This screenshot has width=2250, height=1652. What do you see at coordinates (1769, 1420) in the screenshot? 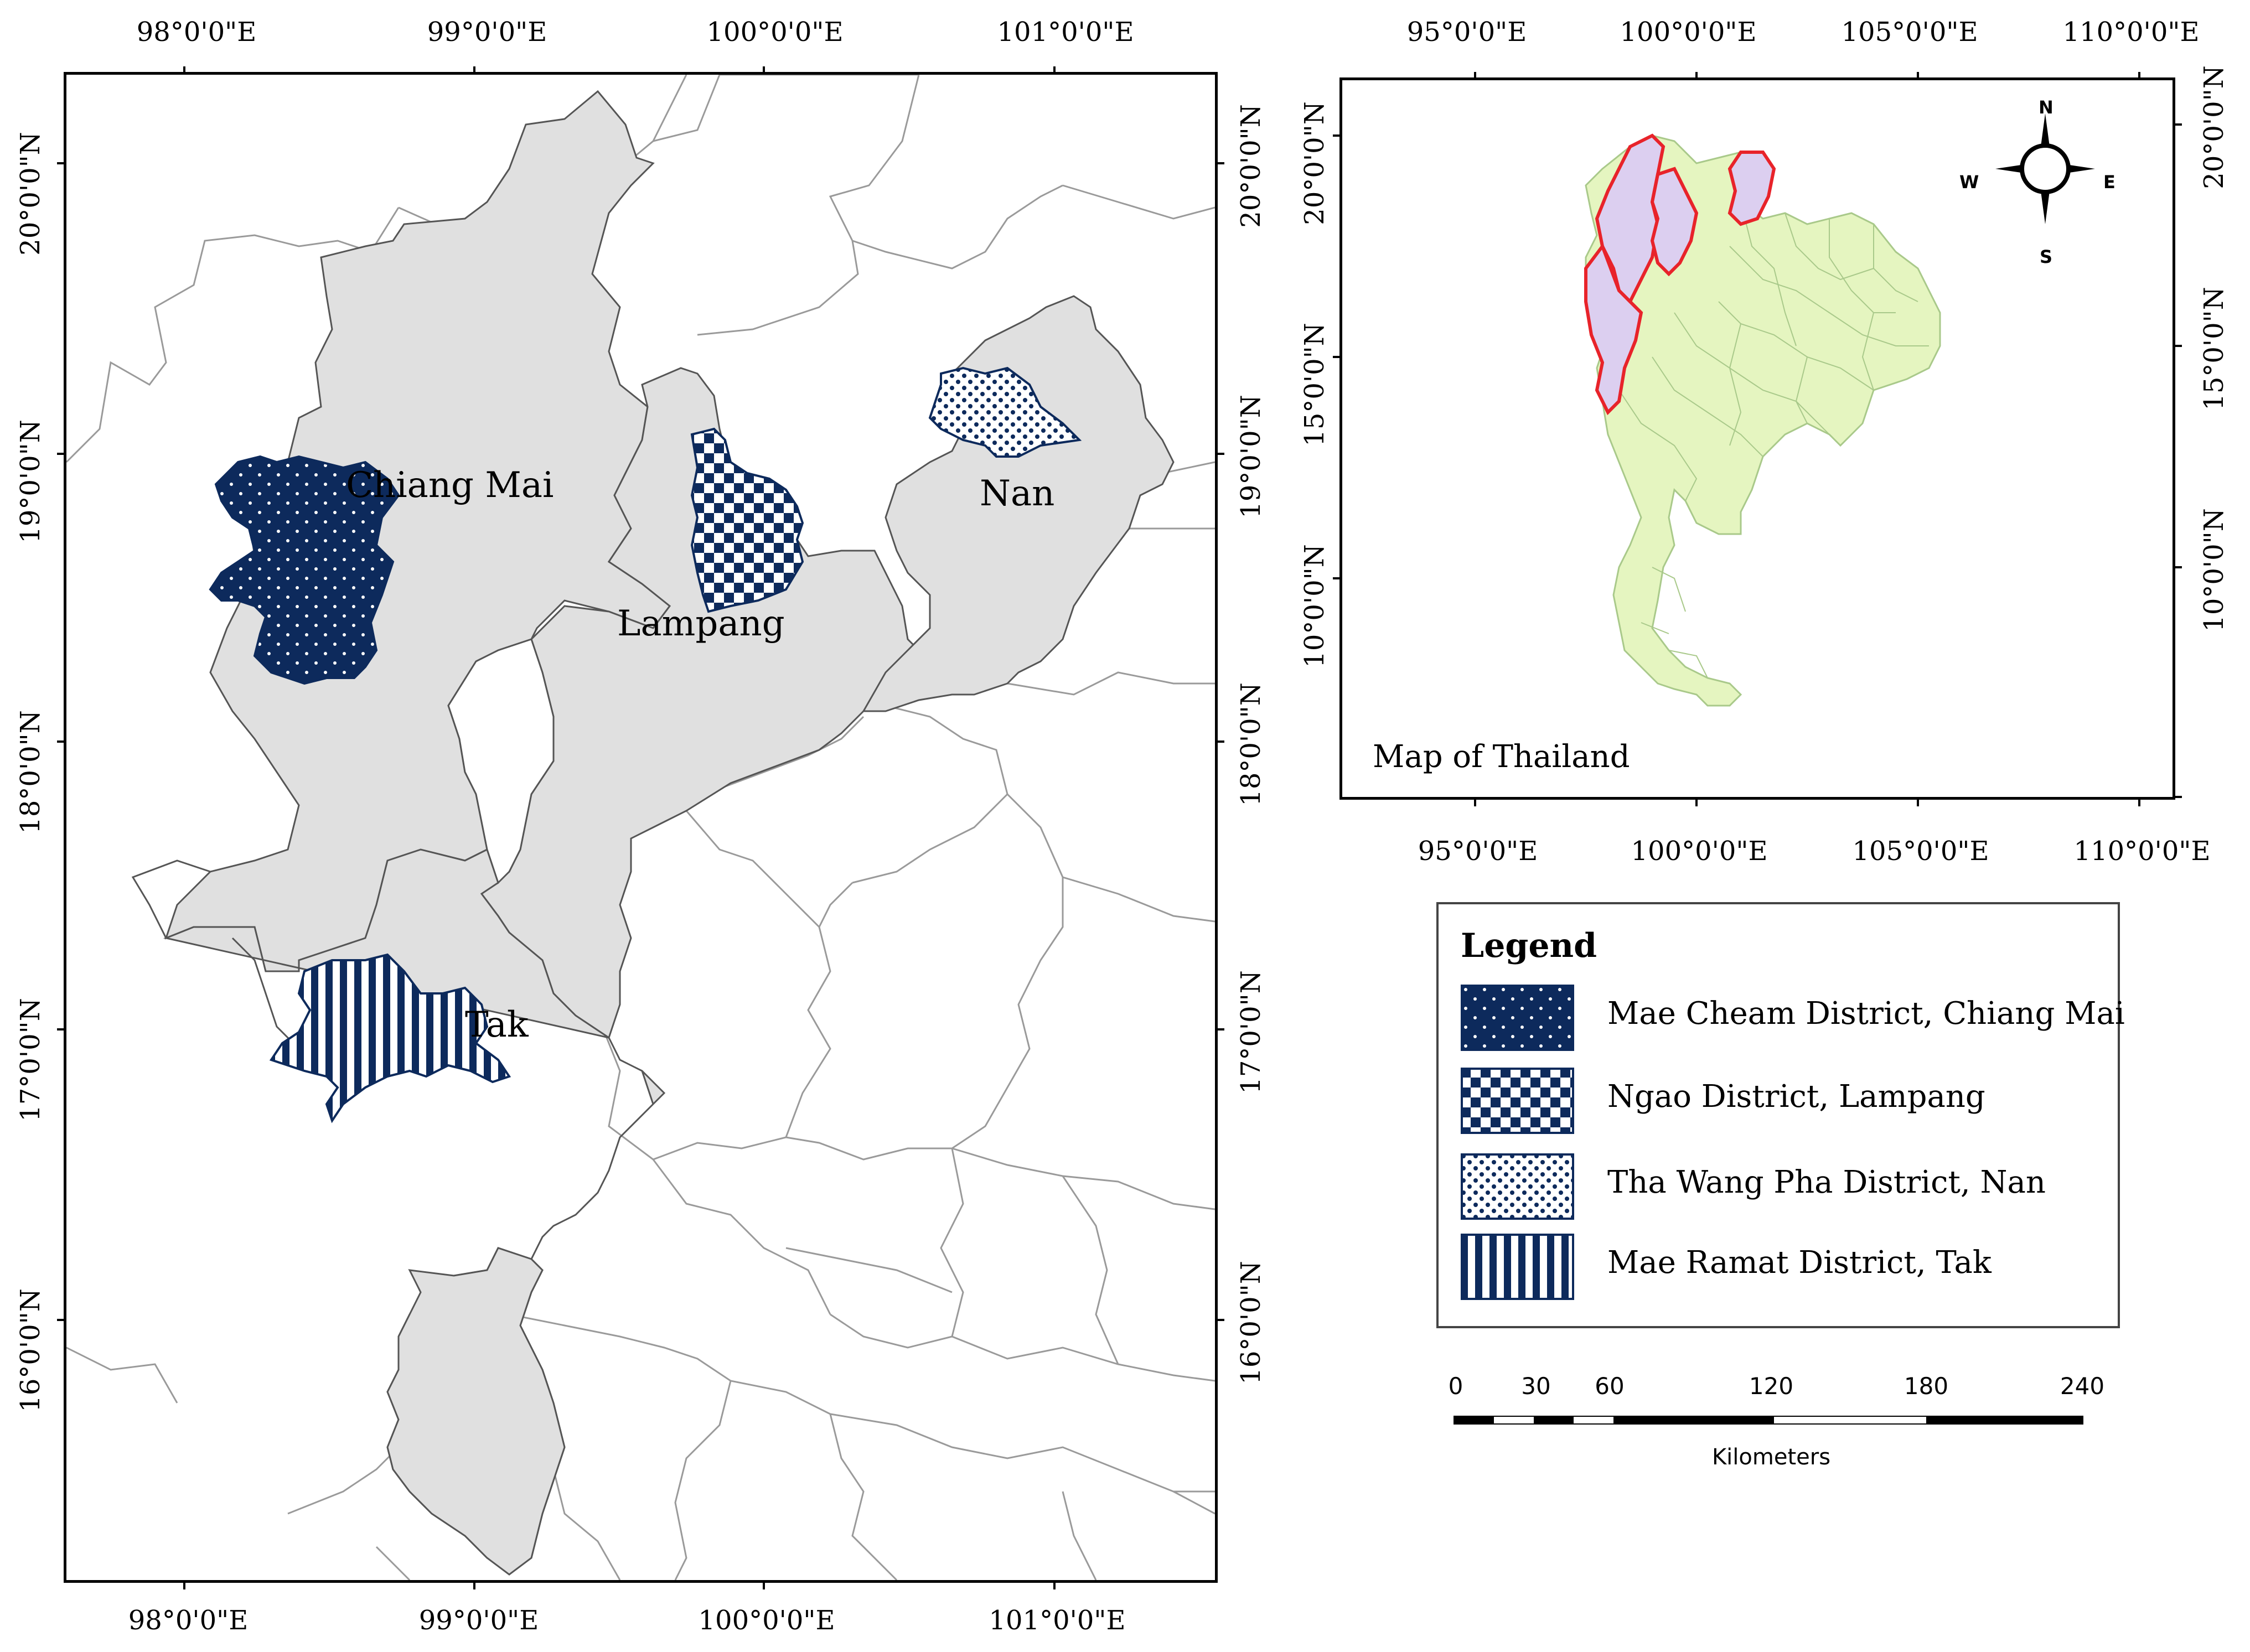
I see `scale-bar` at bounding box center [1769, 1420].